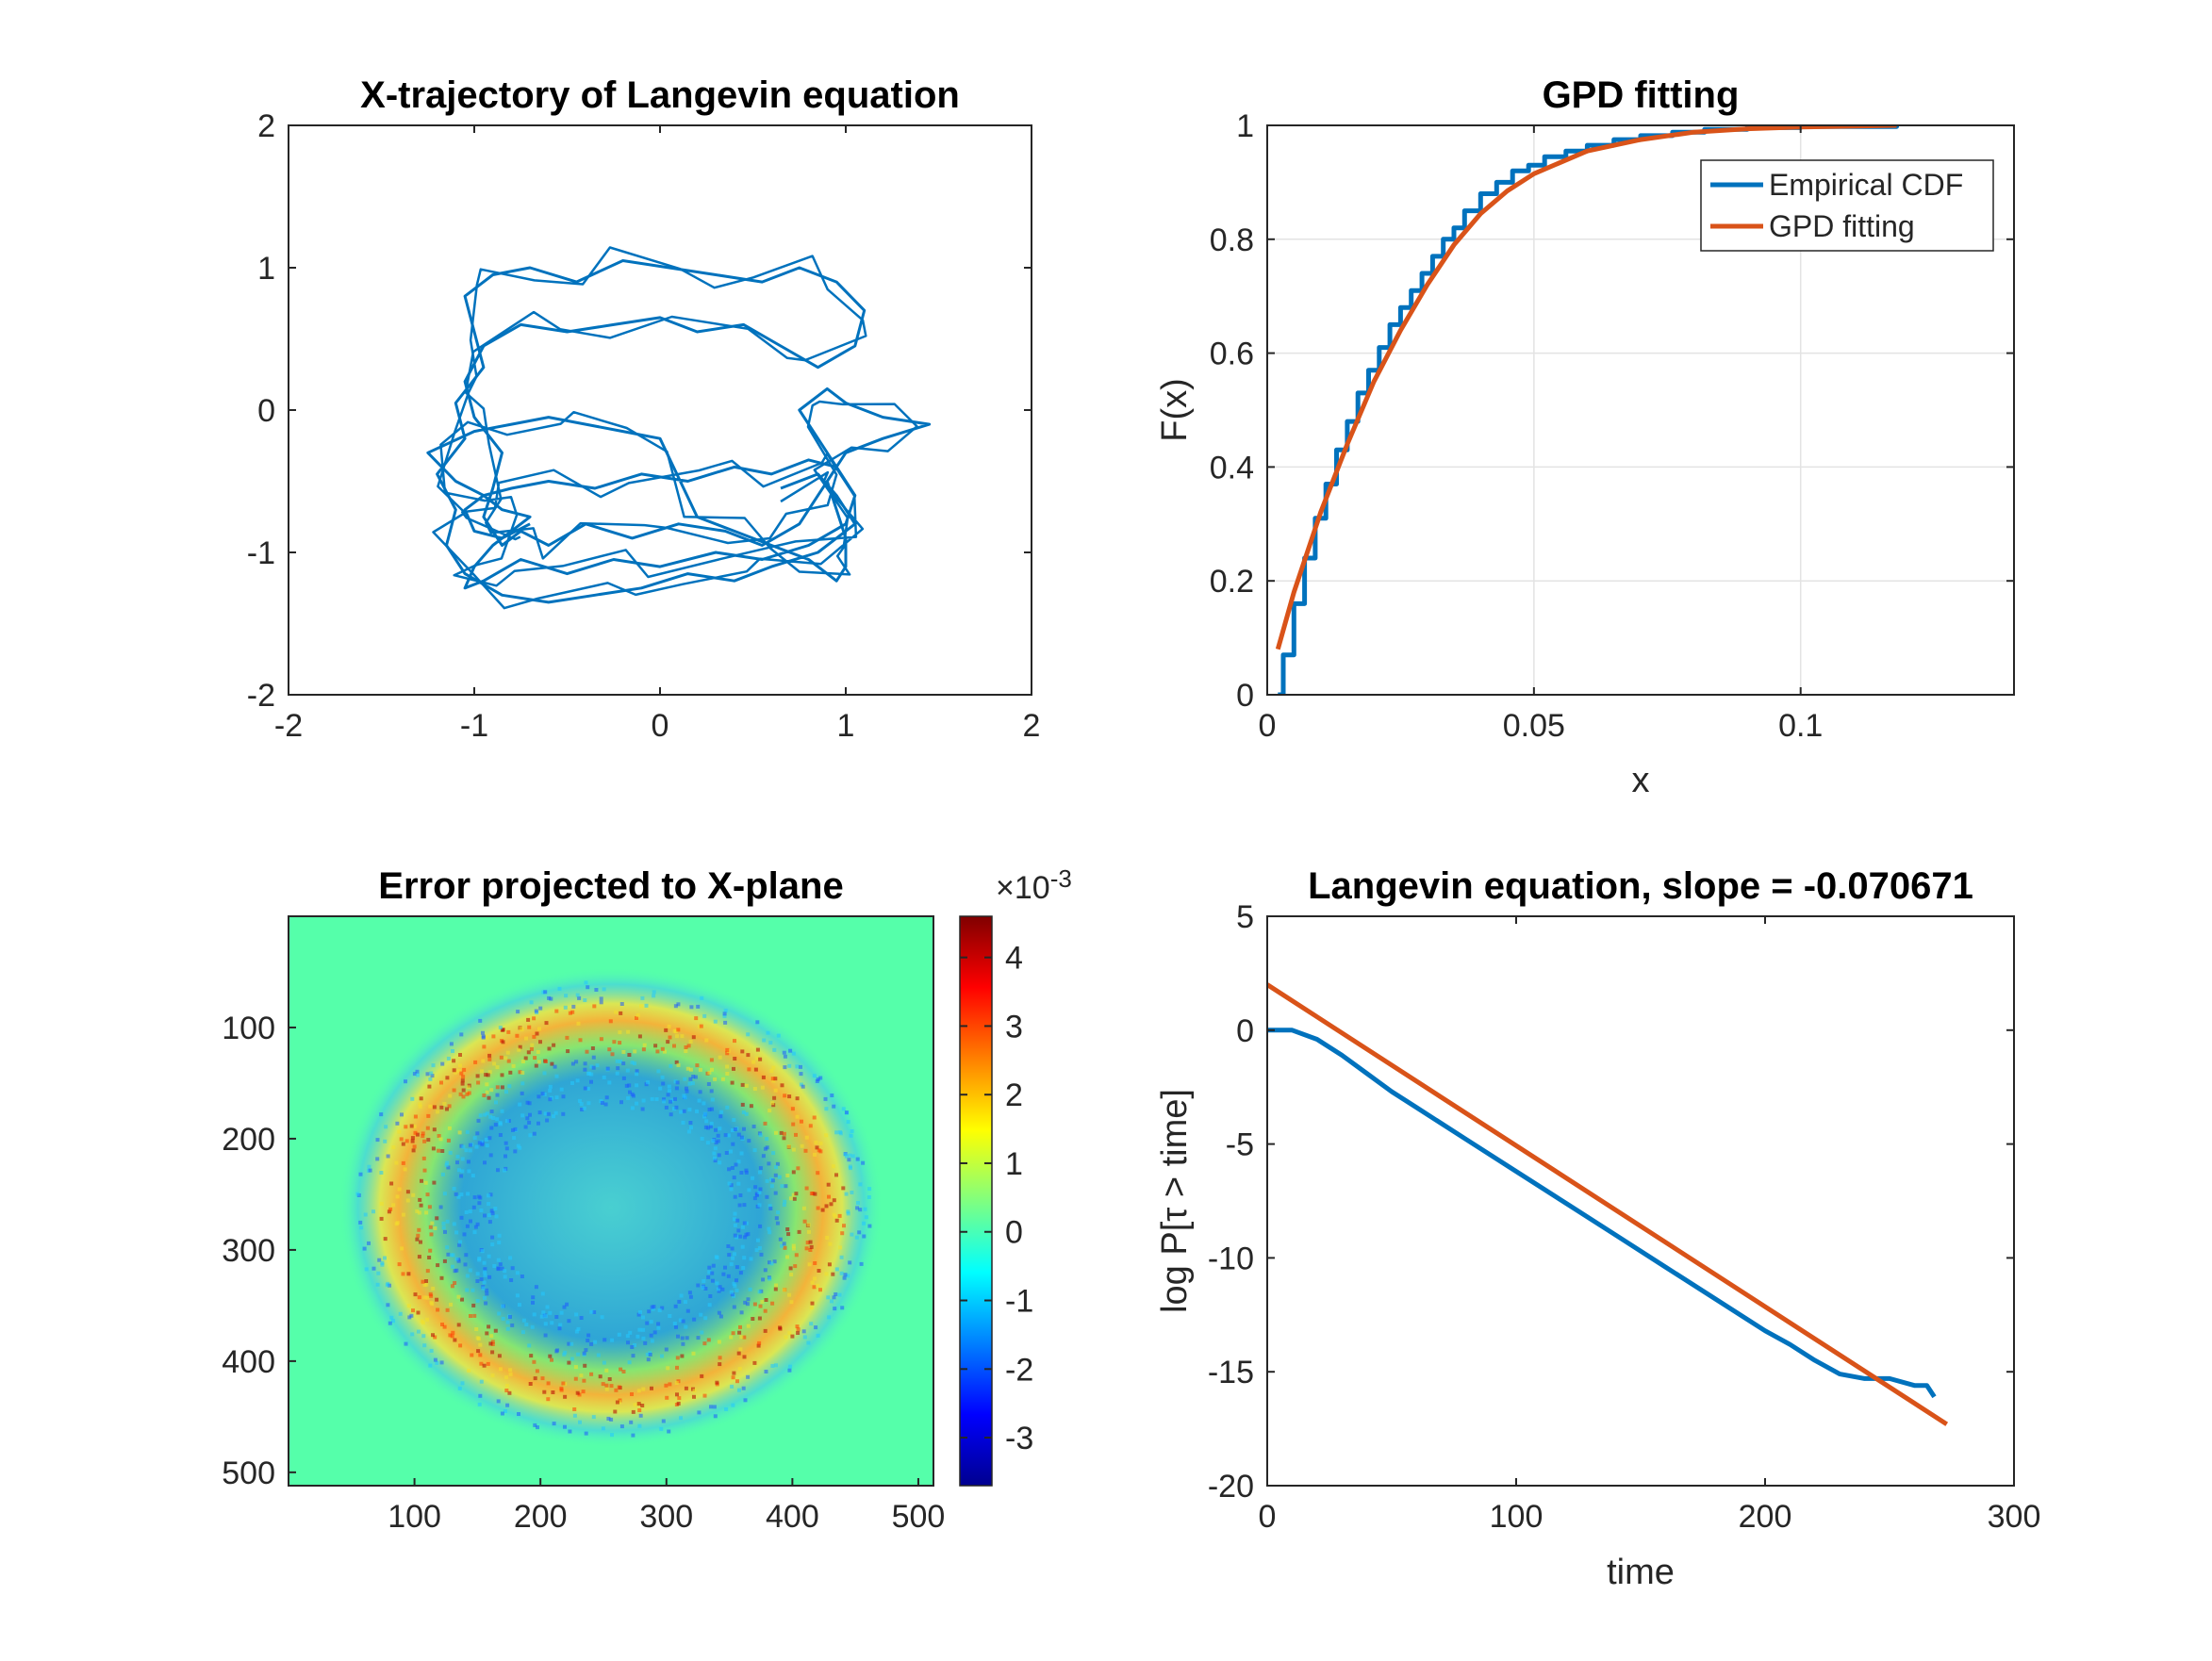 The image size is (2212, 1661). What do you see at coordinates (1640, 886) in the screenshot?
I see `decay-title: Langevin equation, slope = -0.070671` at bounding box center [1640, 886].